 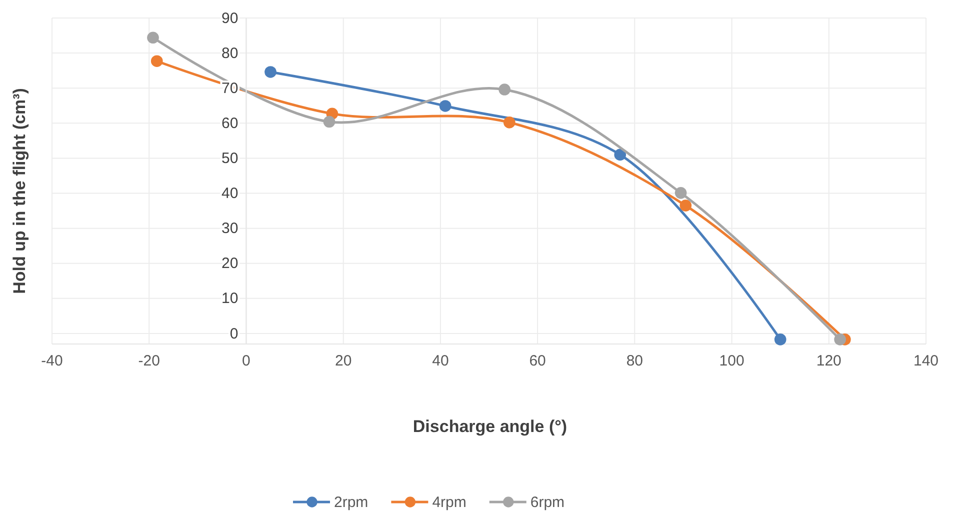 I want to click on y-tick-label: 30, so click(x=230, y=229).